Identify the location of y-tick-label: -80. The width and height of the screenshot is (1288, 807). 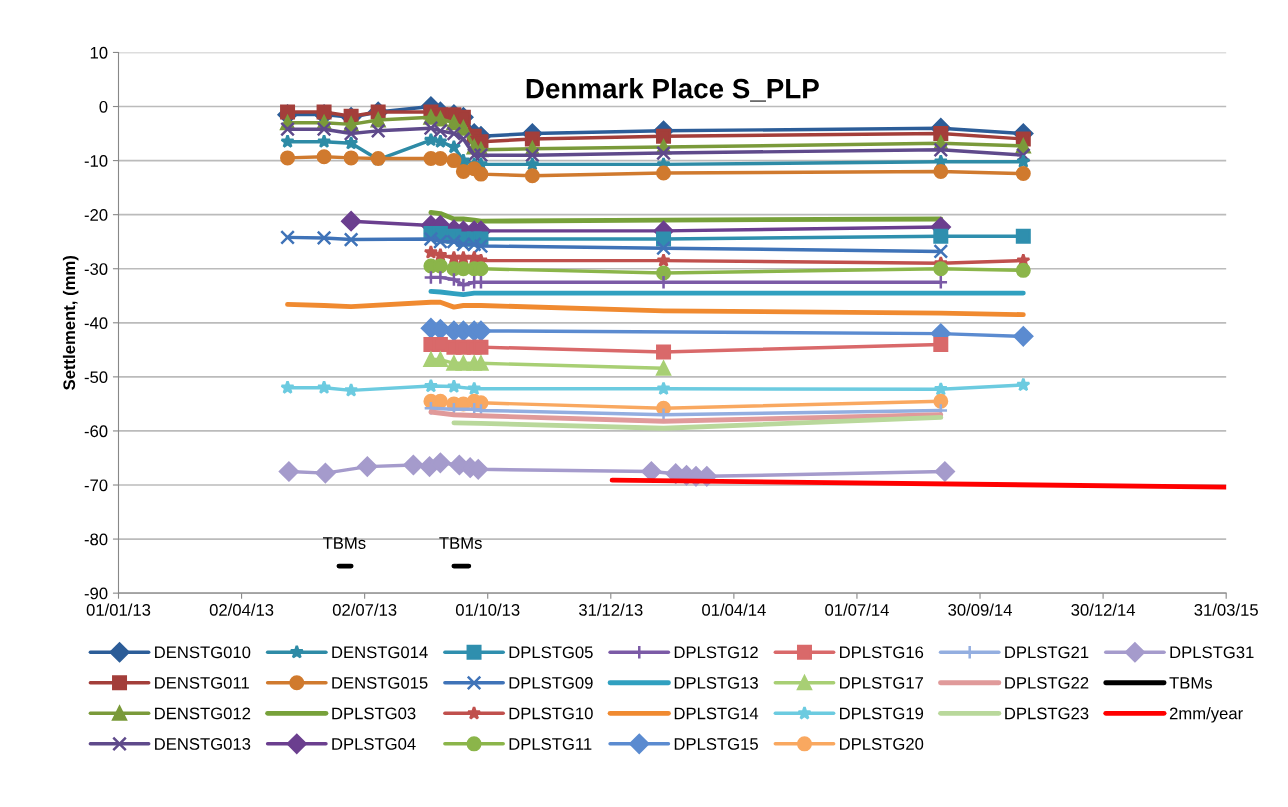
(96, 539).